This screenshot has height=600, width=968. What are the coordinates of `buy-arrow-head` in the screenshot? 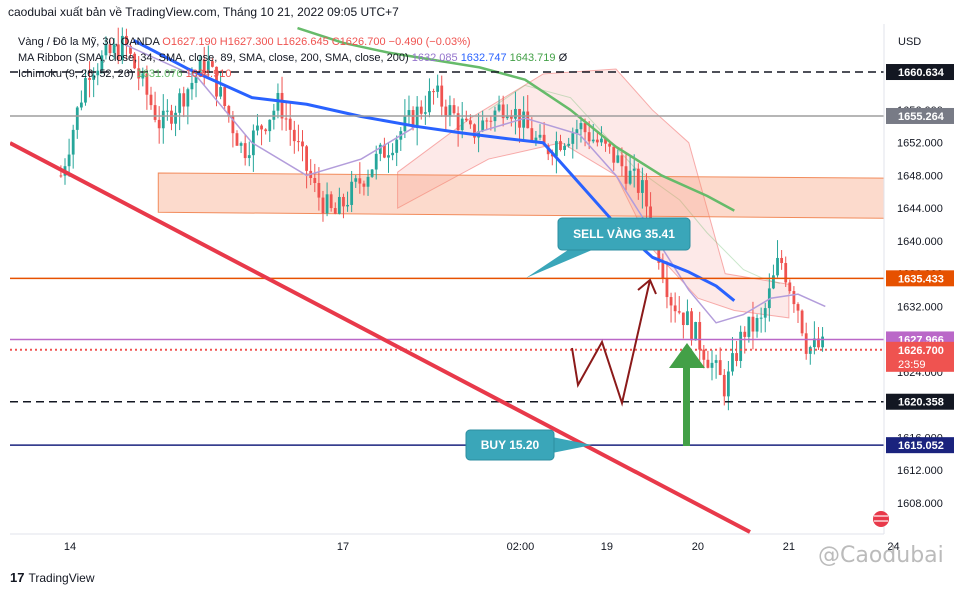 It's located at (687, 355).